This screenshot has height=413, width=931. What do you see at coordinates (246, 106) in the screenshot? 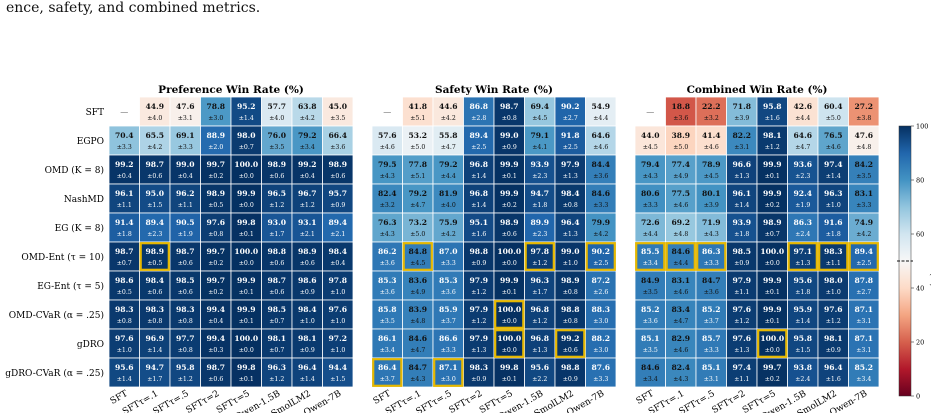
I see `cell-value-label: 95.2` at bounding box center [246, 106].